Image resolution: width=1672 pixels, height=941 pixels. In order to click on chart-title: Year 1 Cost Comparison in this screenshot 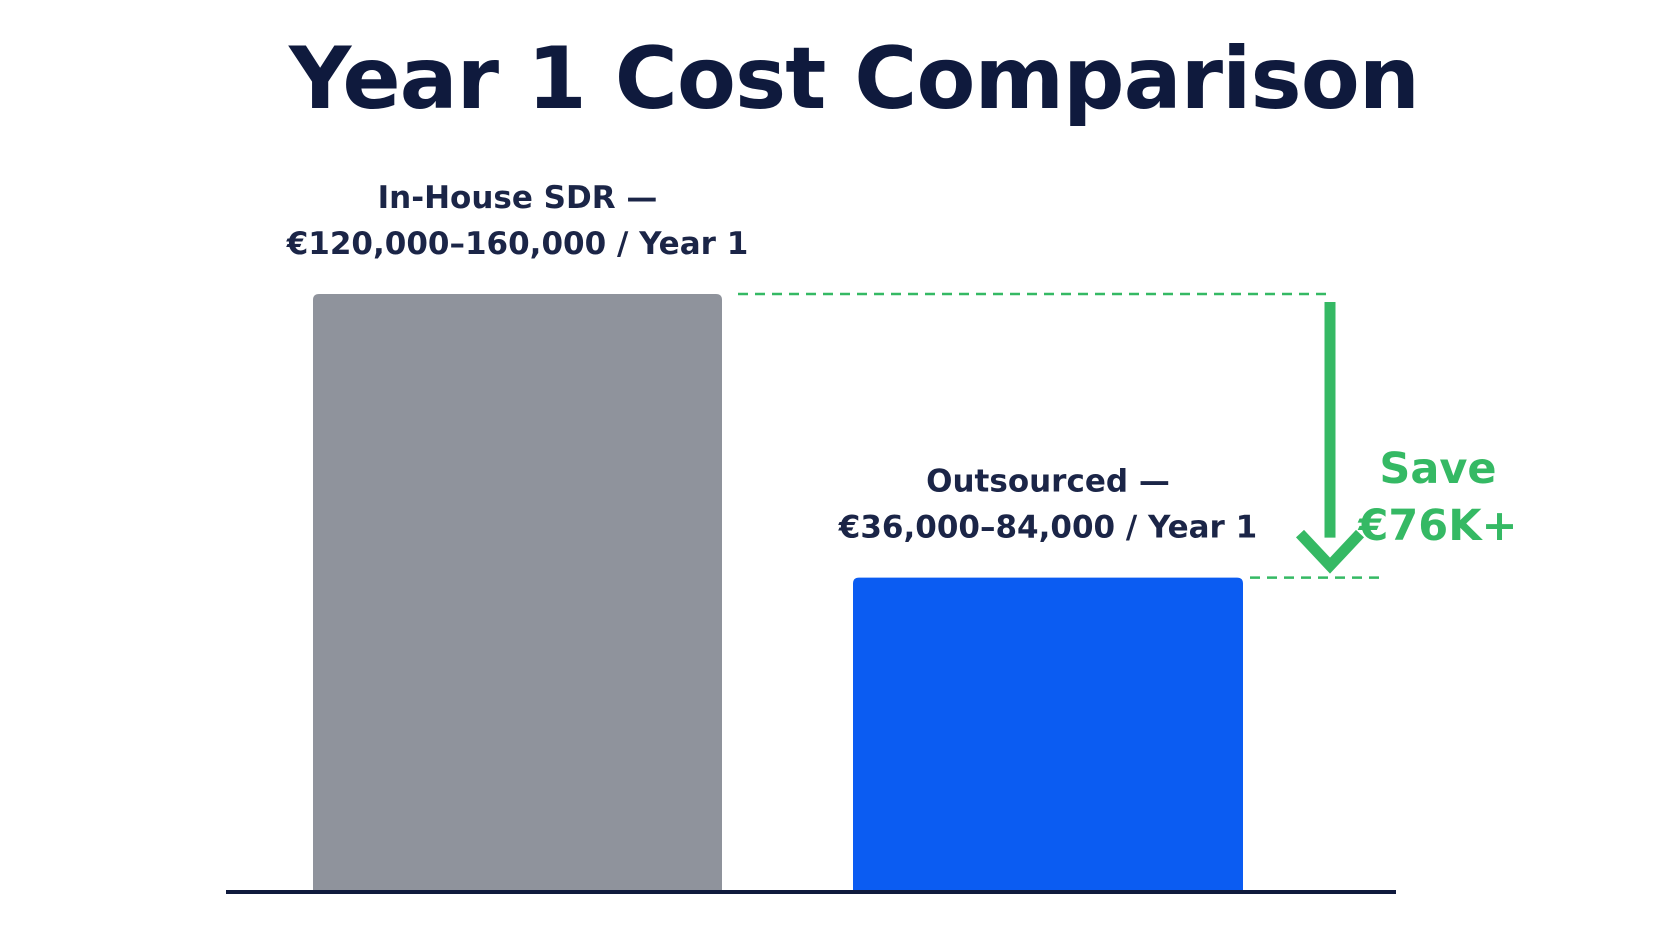, I will do `click(853, 79)`.